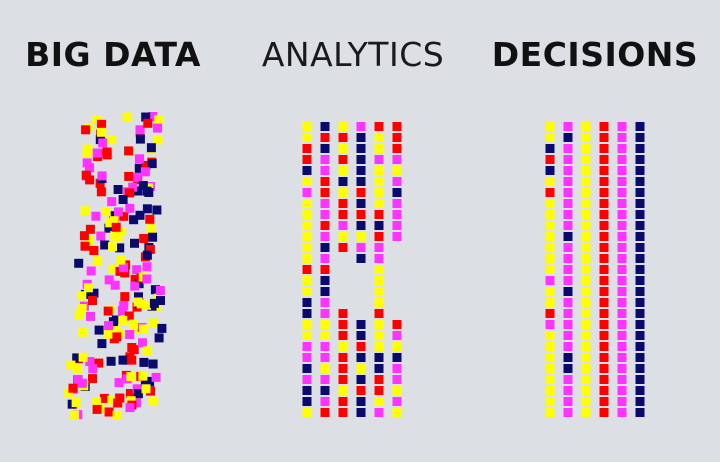  I want to click on sorting-data-columns, so click(352, 269).